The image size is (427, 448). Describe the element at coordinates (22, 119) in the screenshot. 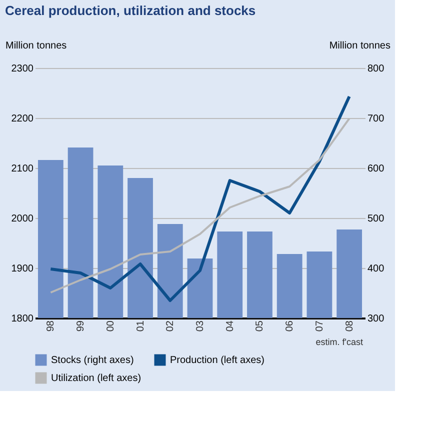

I see `y-tick-label: 2200` at that location.